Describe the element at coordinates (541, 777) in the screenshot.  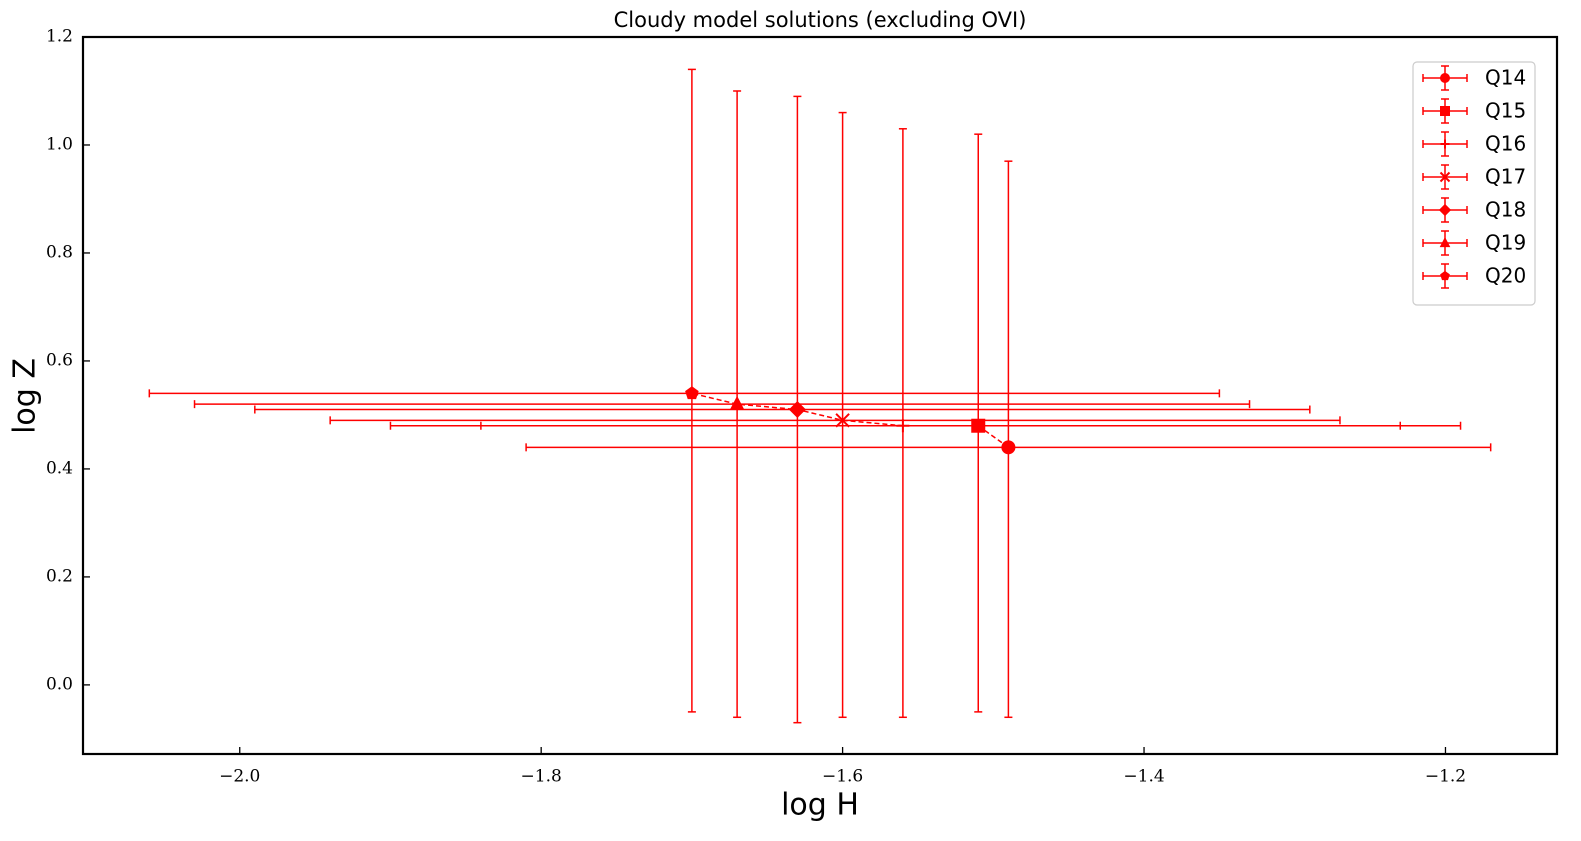
I see `x-tick-label: −1.8` at that location.